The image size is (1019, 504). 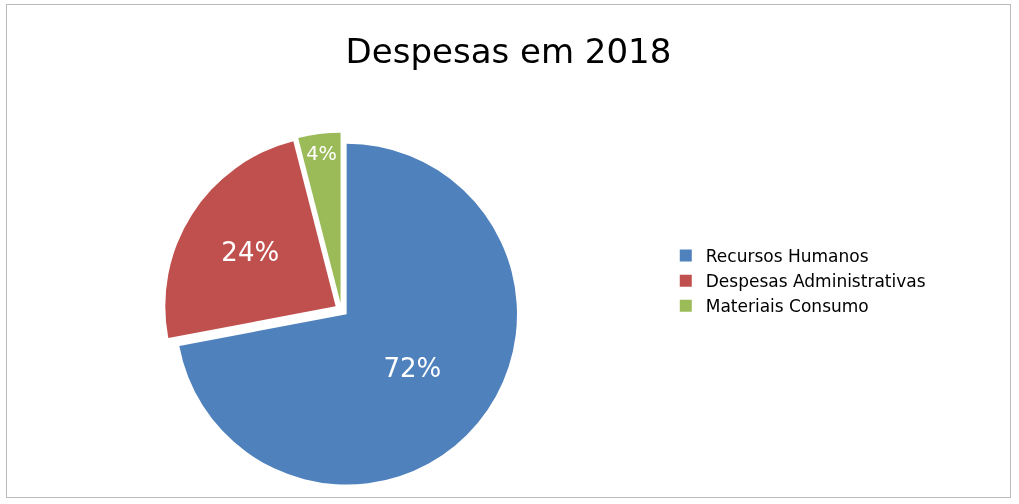 I want to click on data-label: 24%, so click(x=250, y=252).